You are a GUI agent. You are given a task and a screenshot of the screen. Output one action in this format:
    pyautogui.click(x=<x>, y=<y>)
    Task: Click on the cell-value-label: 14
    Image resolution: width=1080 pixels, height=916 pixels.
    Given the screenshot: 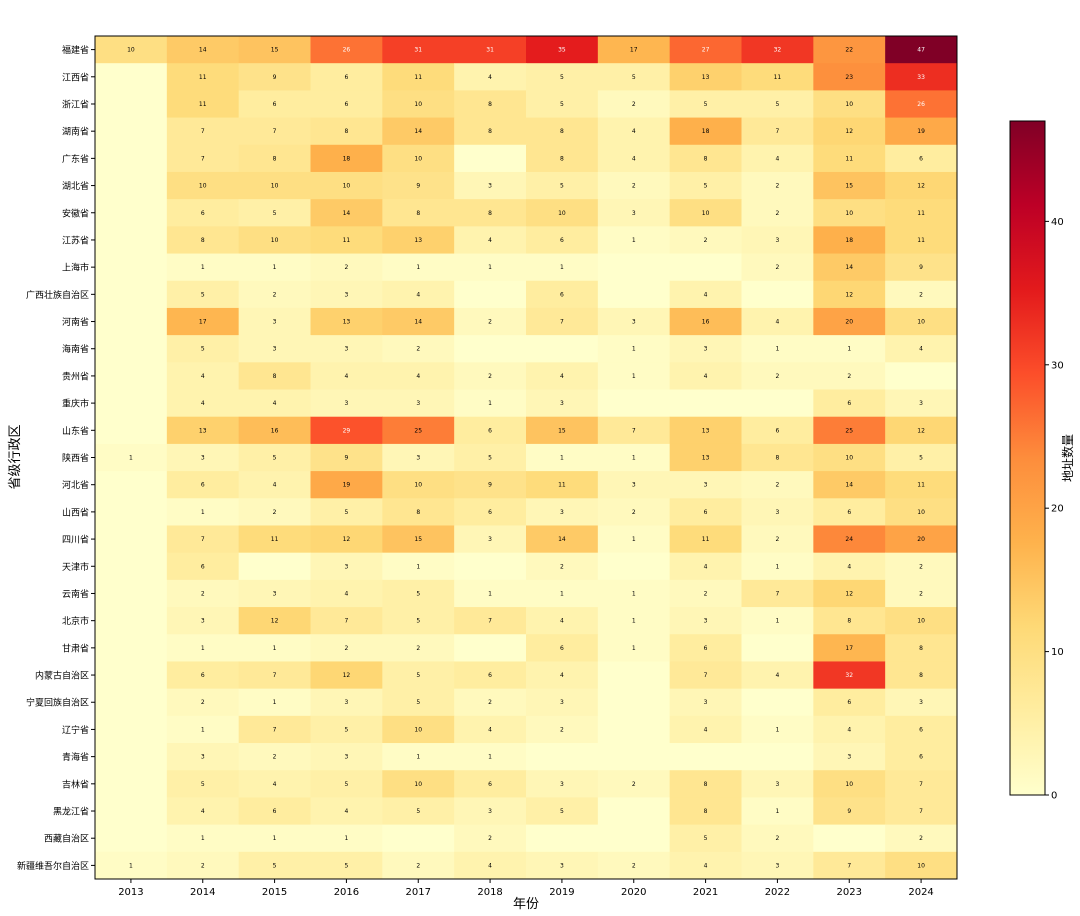 What is the action you would take?
    pyautogui.click(x=347, y=213)
    